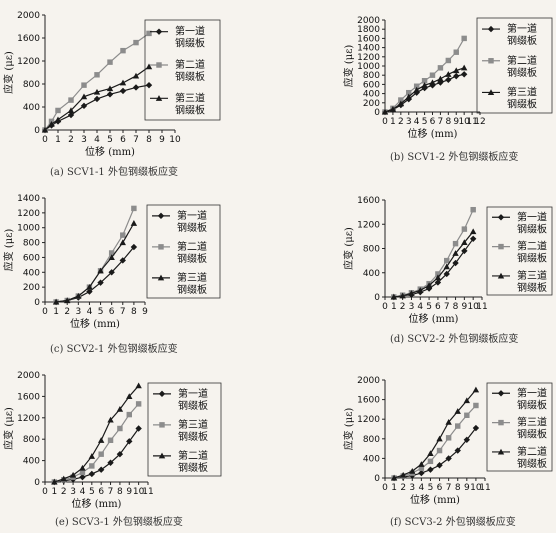 This screenshot has height=533, width=556. Describe the element at coordinates (479, 122) in the screenshot. I see `x-tick-label: 12` at that location.